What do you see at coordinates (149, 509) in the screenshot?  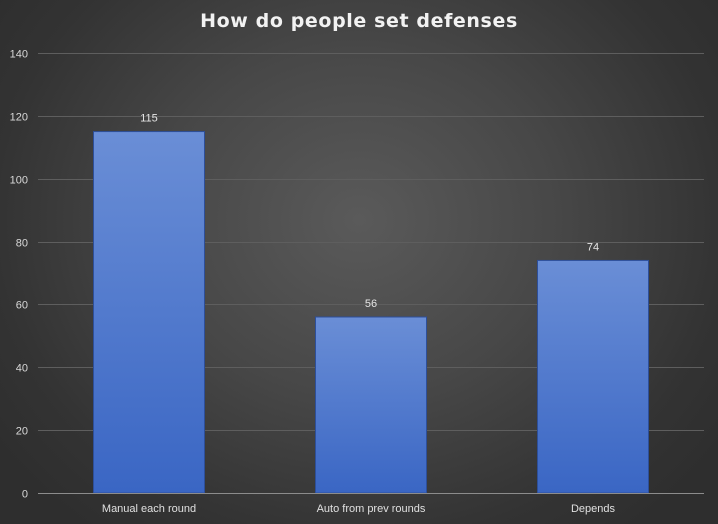 I see `x-tick-label-1: Manual each round` at bounding box center [149, 509].